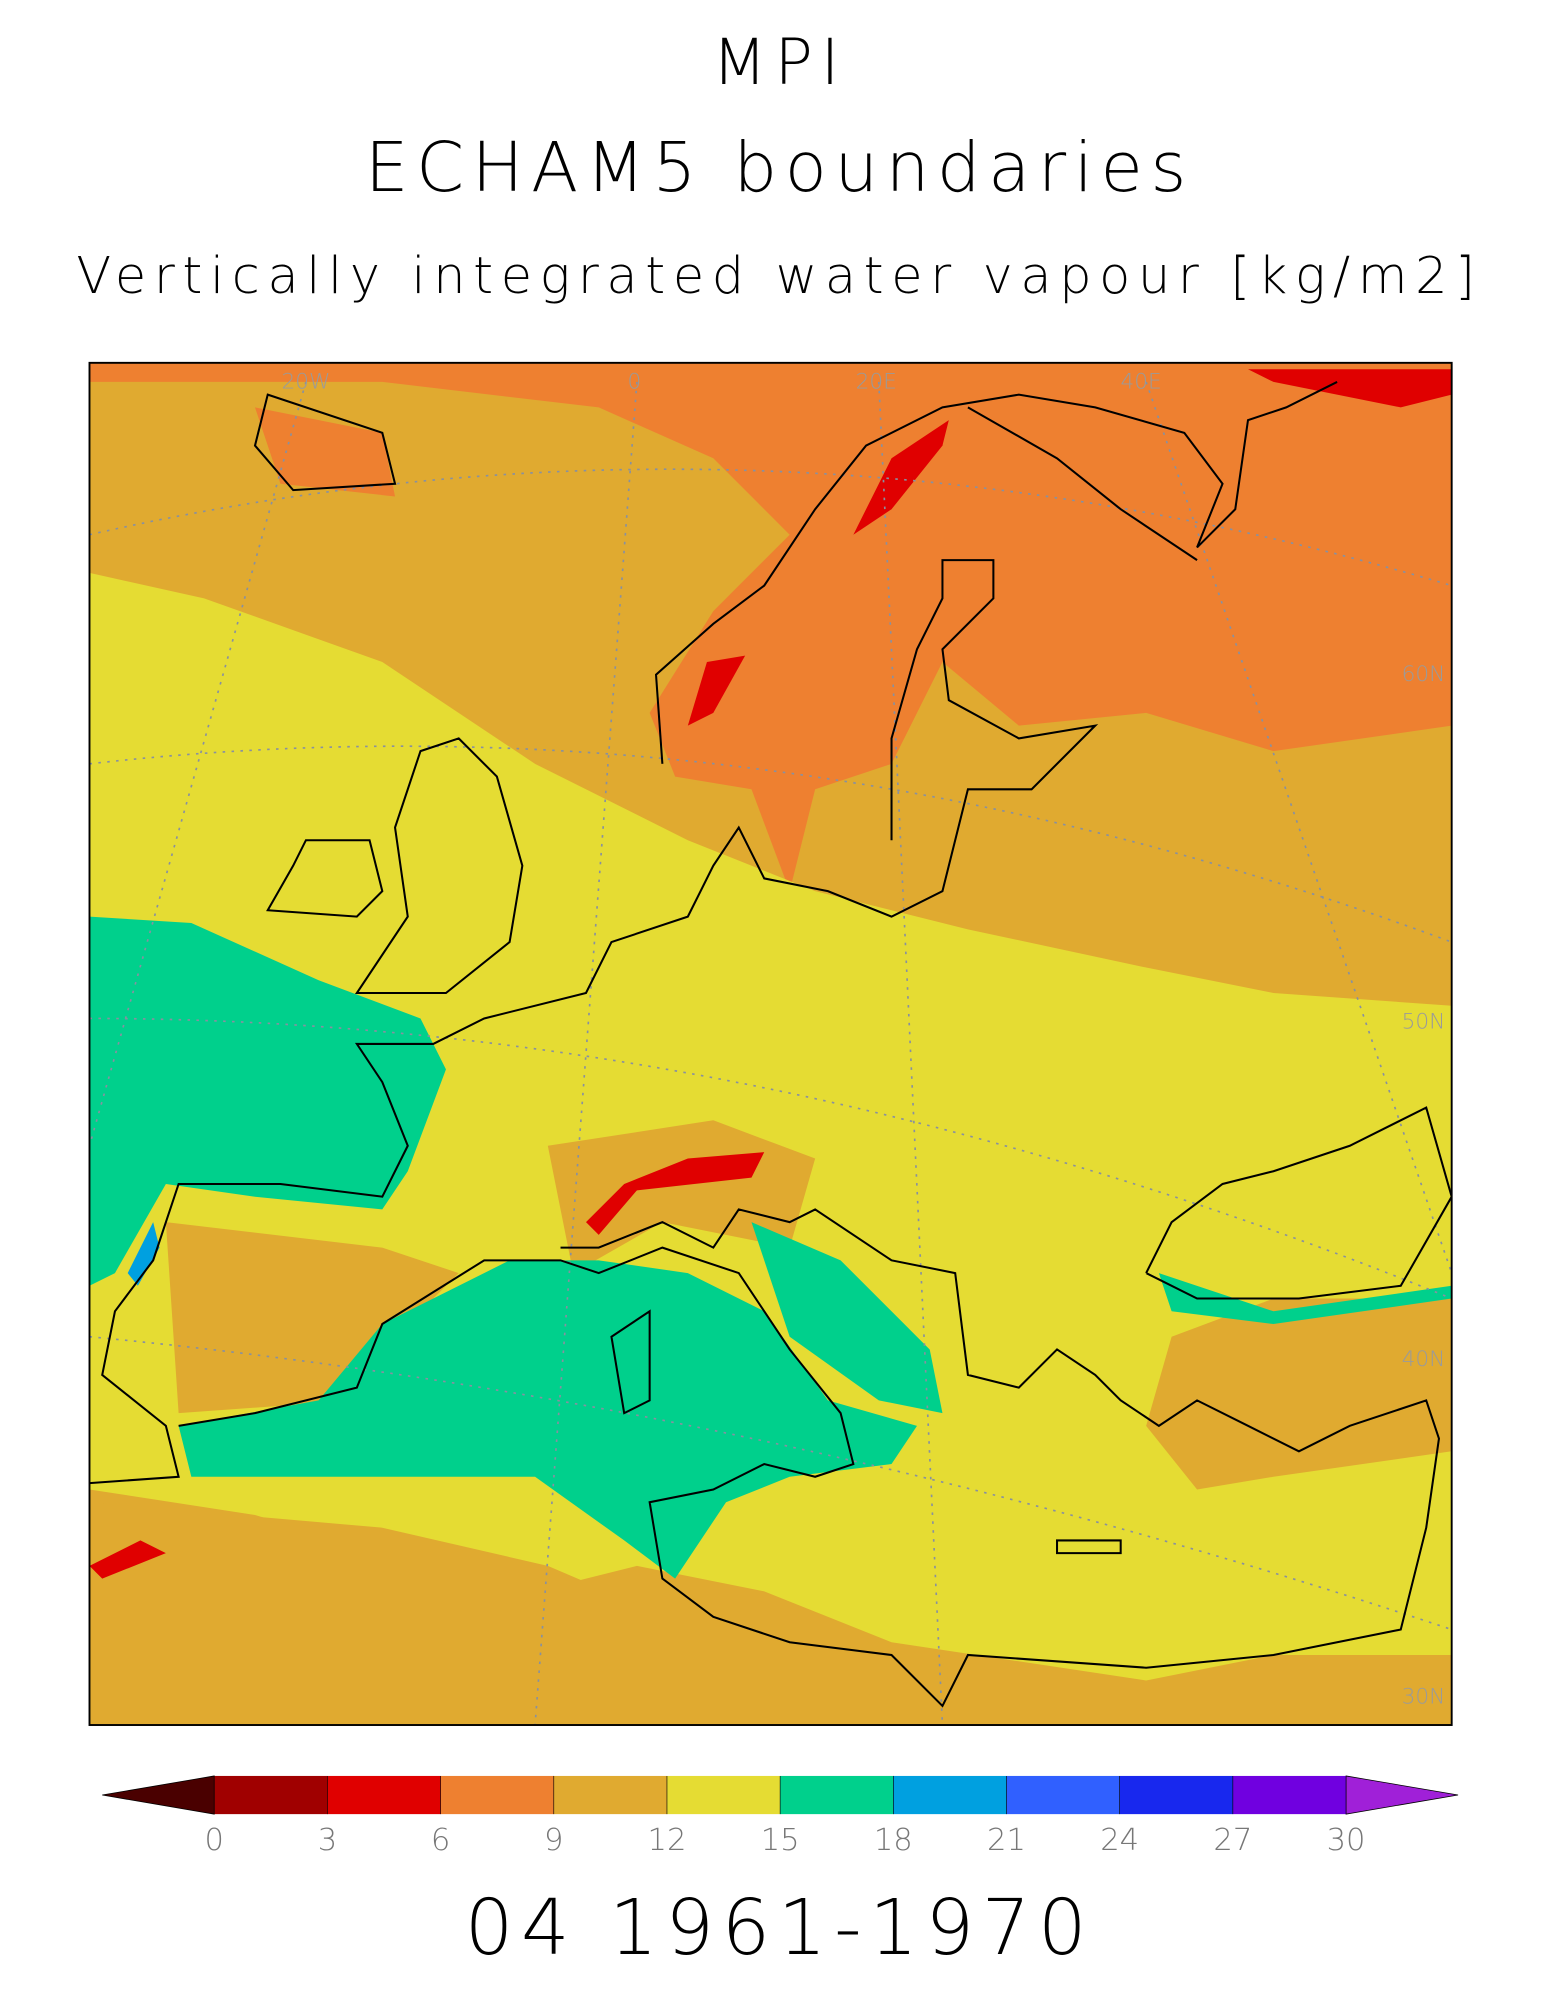 This screenshot has width=1545, height=2000. I want to click on lon-label: 20E, so click(876, 381).